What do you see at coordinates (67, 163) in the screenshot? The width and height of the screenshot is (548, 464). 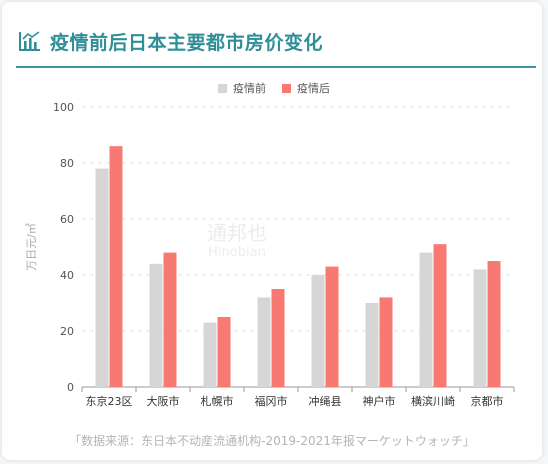 I see `y-tick-label: 80` at bounding box center [67, 163].